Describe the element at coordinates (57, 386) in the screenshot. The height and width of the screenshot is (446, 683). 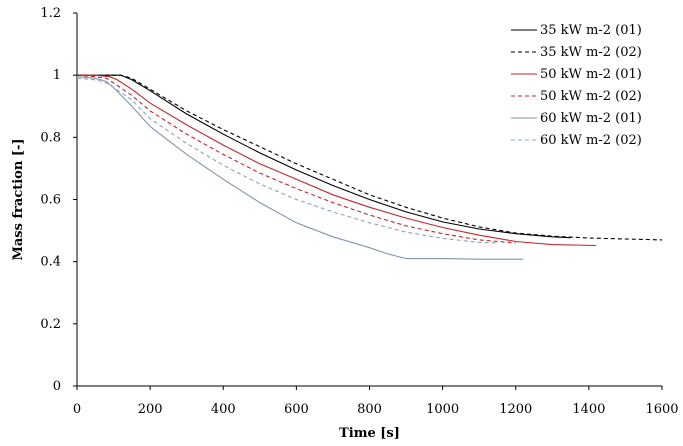
I see `y-tick-label: 0` at that location.